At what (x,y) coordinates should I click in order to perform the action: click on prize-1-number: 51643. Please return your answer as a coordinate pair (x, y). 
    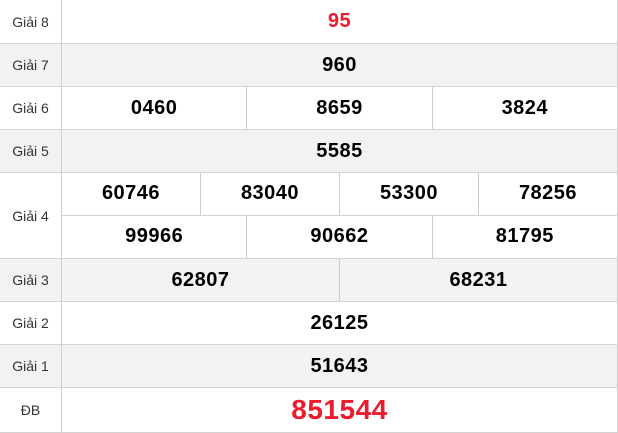
    Looking at the image, I should click on (339, 365).